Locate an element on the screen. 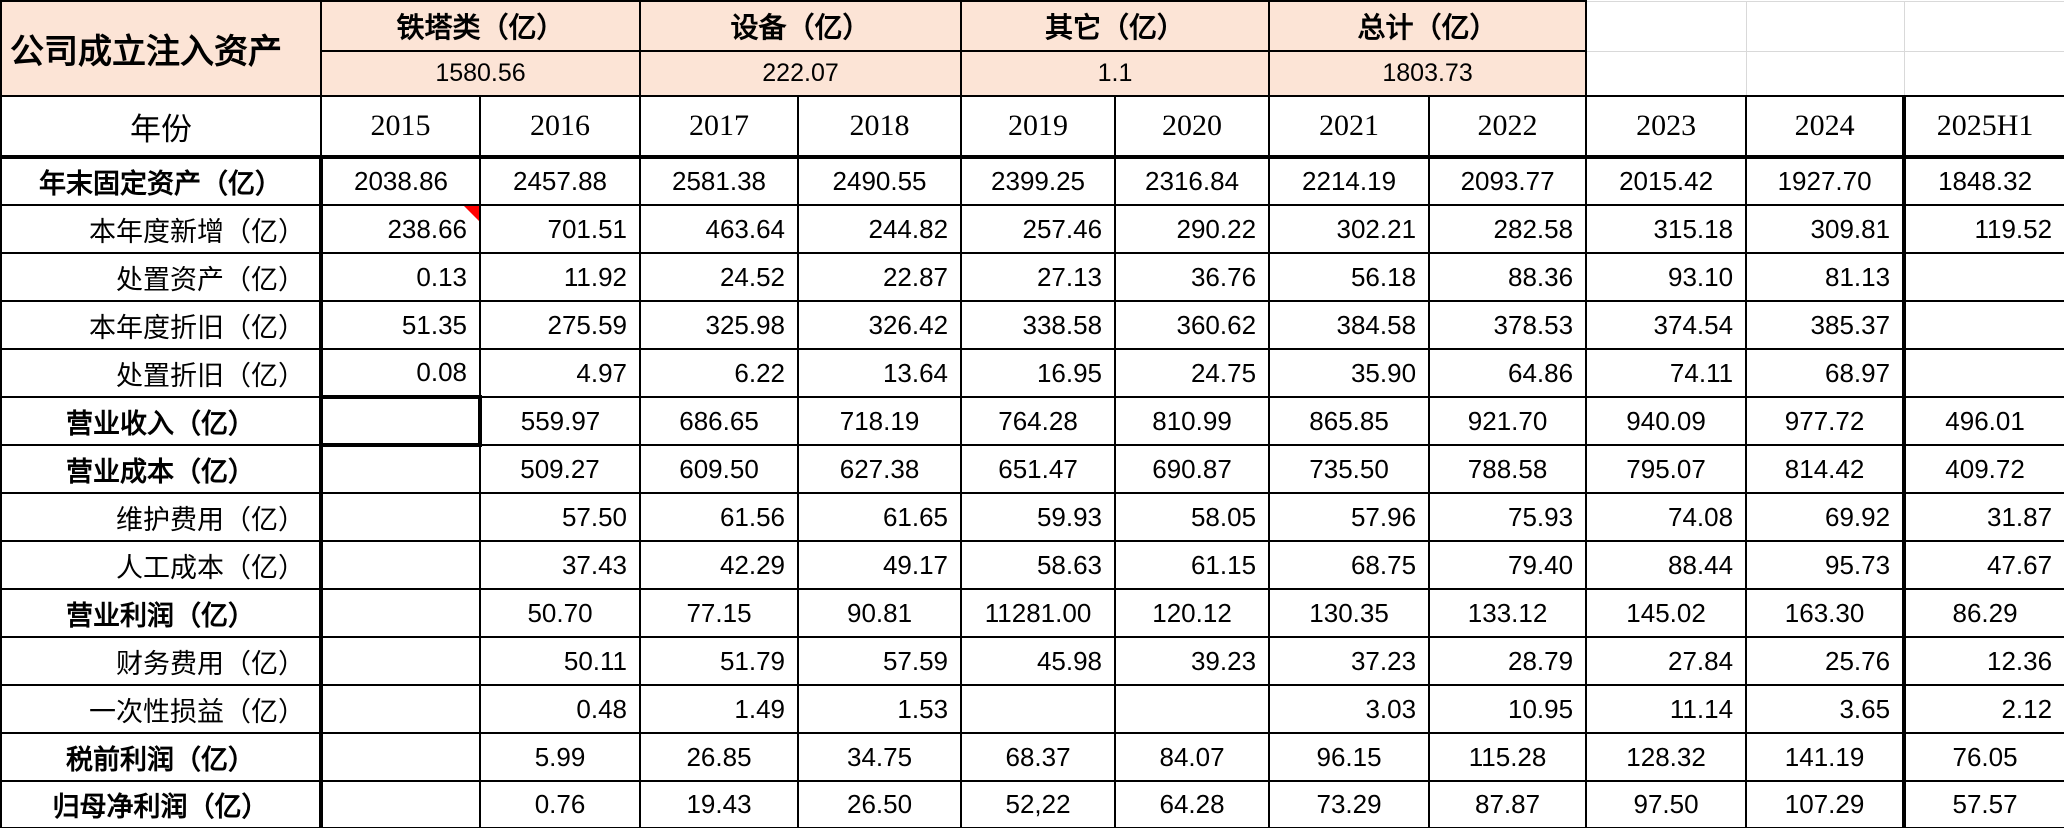 Image resolution: width=2064 pixels, height=828 pixels. data-cell: 509.27 is located at coordinates (560, 469).